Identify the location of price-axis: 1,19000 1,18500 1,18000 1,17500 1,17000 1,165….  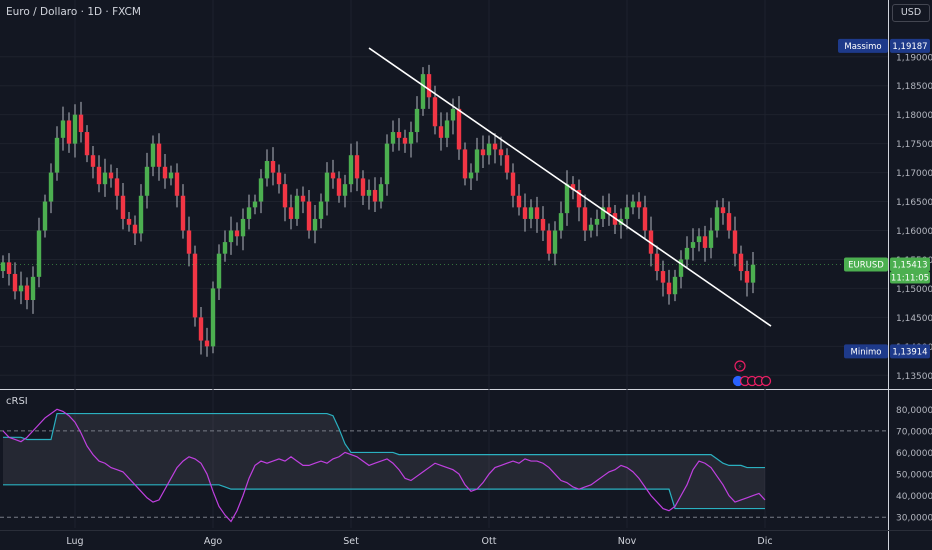
(914, 288).